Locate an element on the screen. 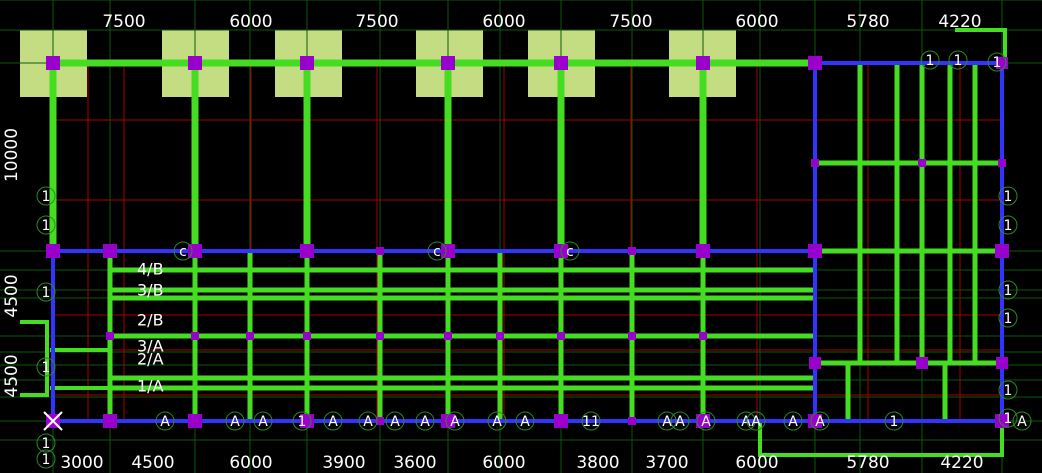  marker: 11 is located at coordinates (591, 422).